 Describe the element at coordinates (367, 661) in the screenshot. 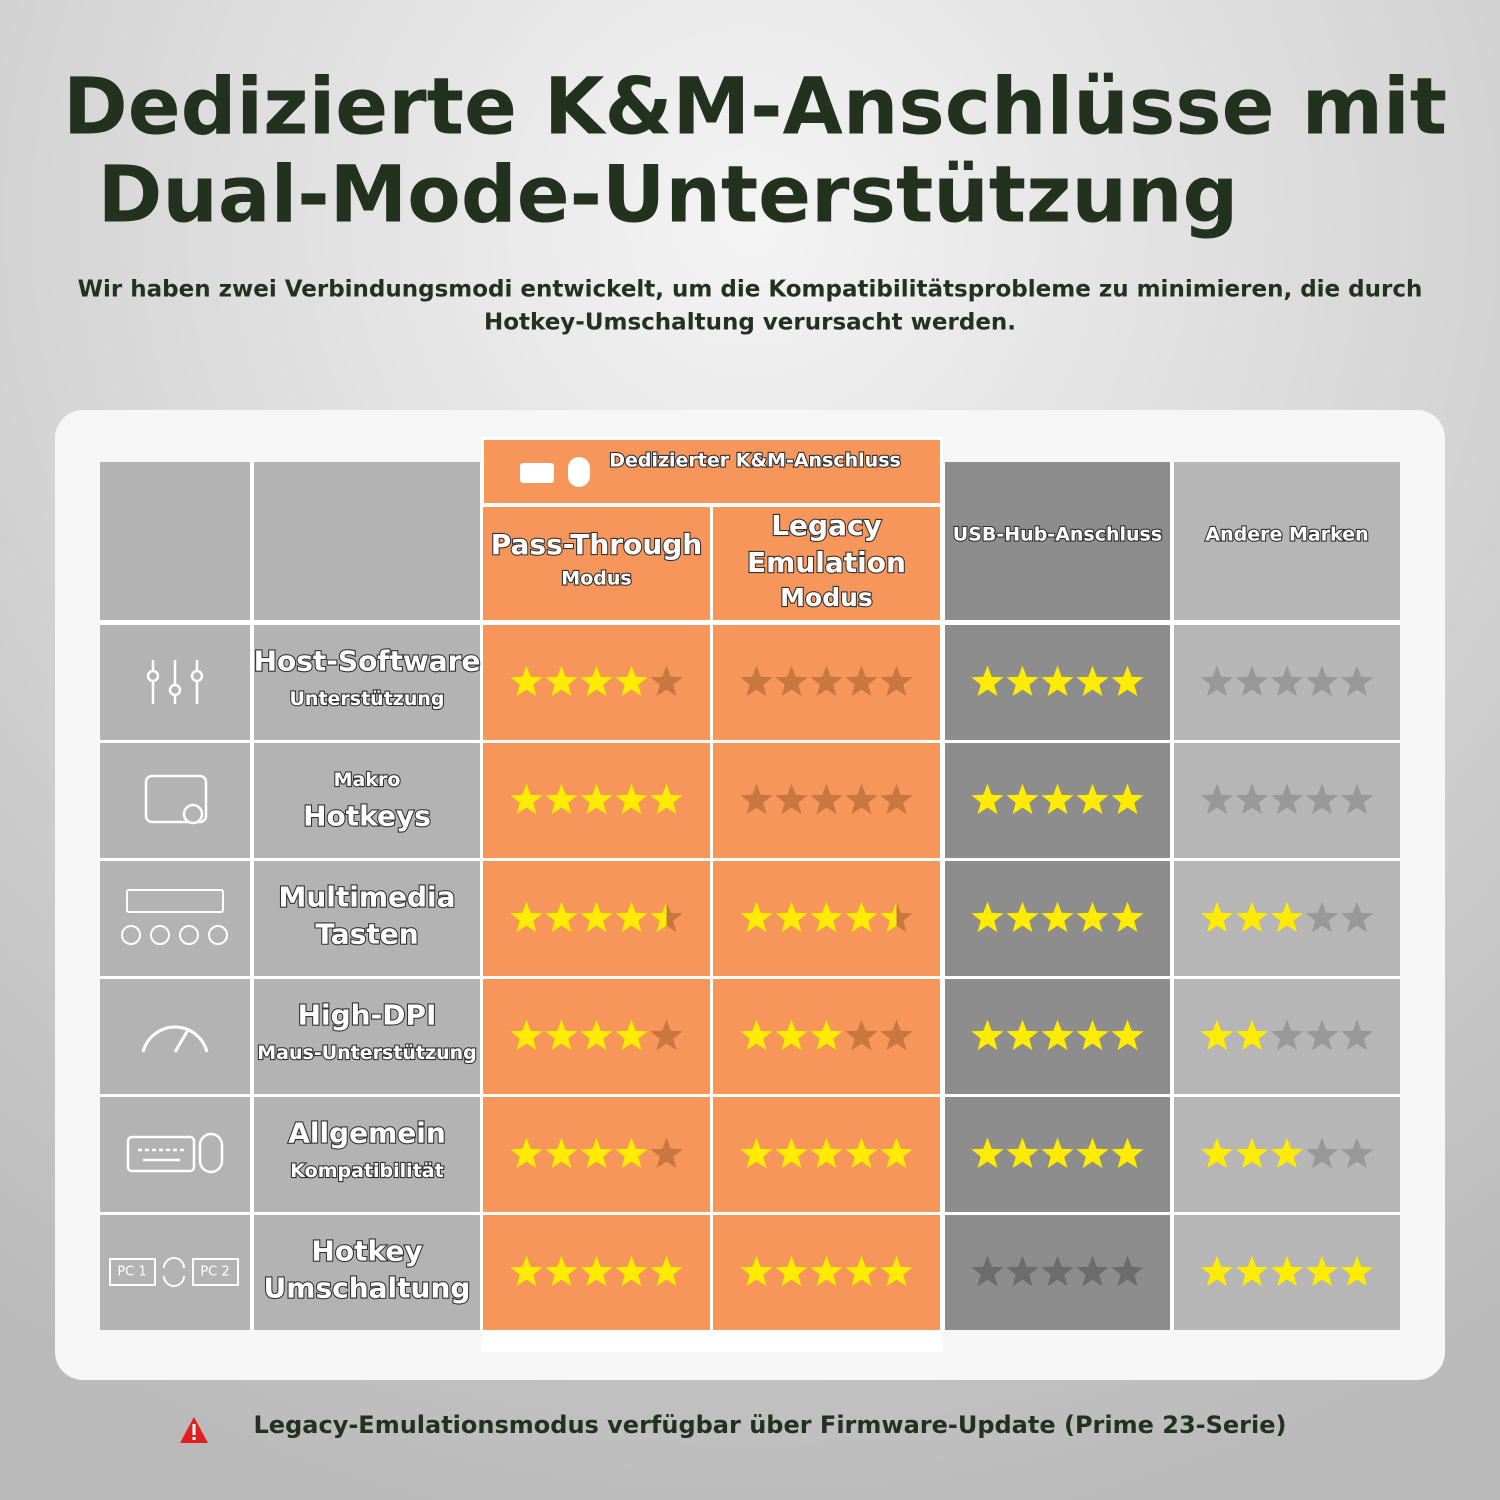

I see `row-label: Host-Software` at that location.